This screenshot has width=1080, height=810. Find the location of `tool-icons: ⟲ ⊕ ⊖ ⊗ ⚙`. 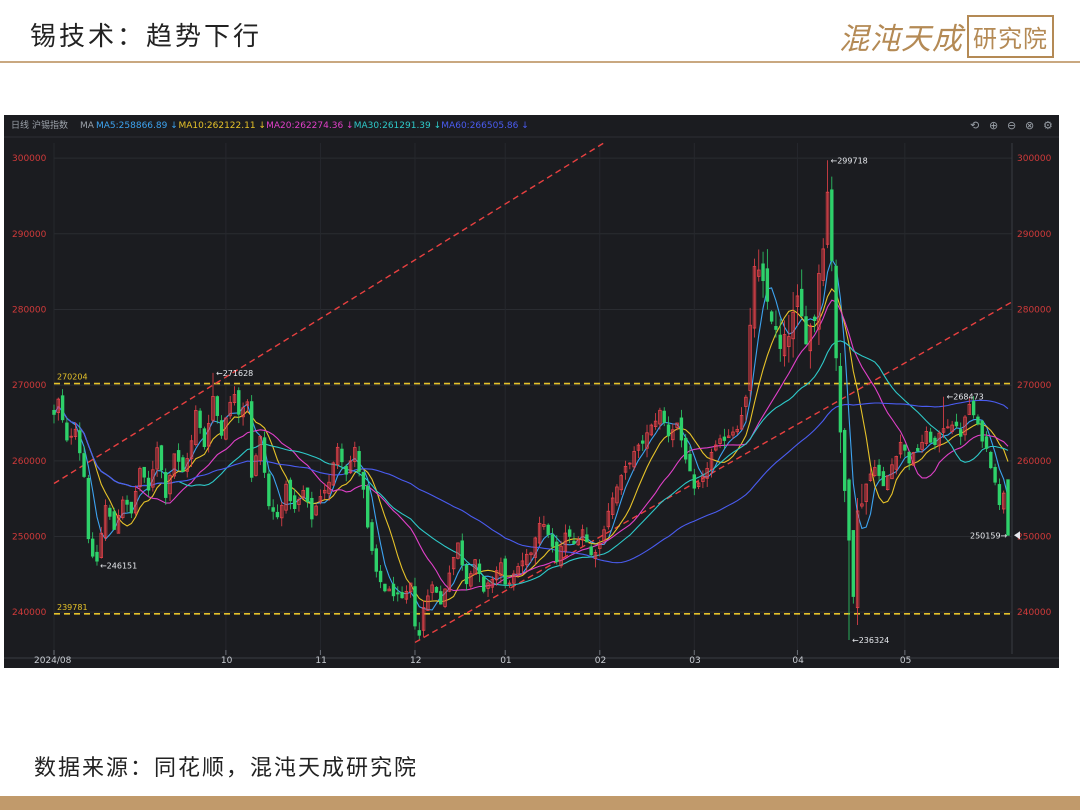

tool-icons: ⟲ ⊕ ⊖ ⊗ ⚙ is located at coordinates (1011, 125).